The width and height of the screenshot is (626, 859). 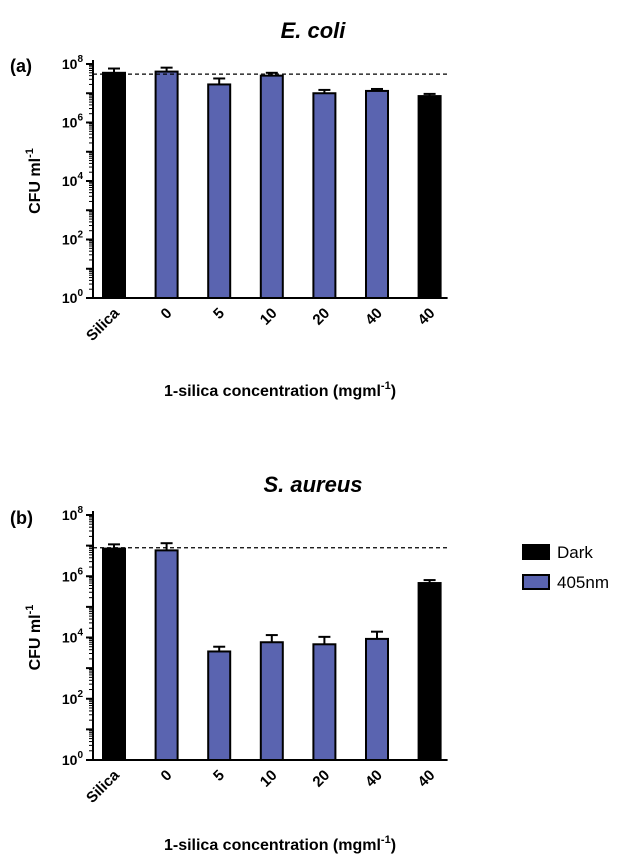 What do you see at coordinates (312, 484) in the screenshot?
I see `chart-title: S. aureus` at bounding box center [312, 484].